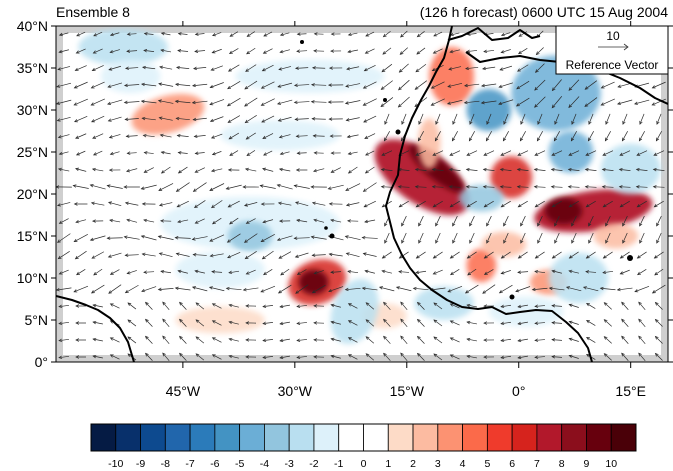 The height and width of the screenshot is (471, 673). I want to click on colorbar-label: 6, so click(512, 464).